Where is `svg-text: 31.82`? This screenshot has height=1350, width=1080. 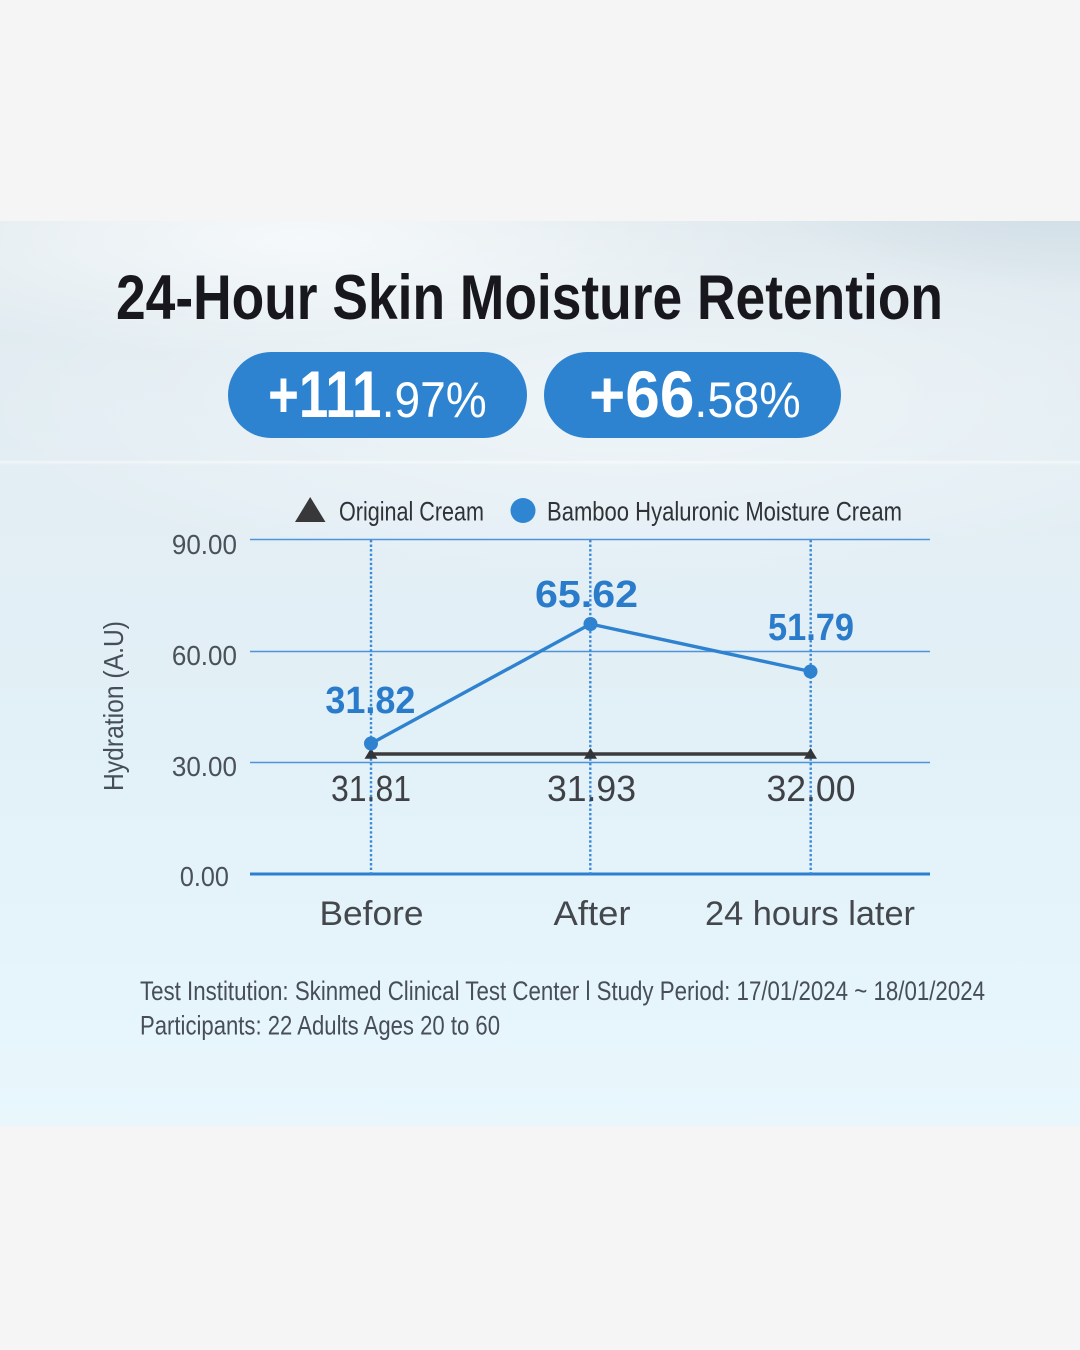
svg-text: 31.82 is located at coordinates (370, 701).